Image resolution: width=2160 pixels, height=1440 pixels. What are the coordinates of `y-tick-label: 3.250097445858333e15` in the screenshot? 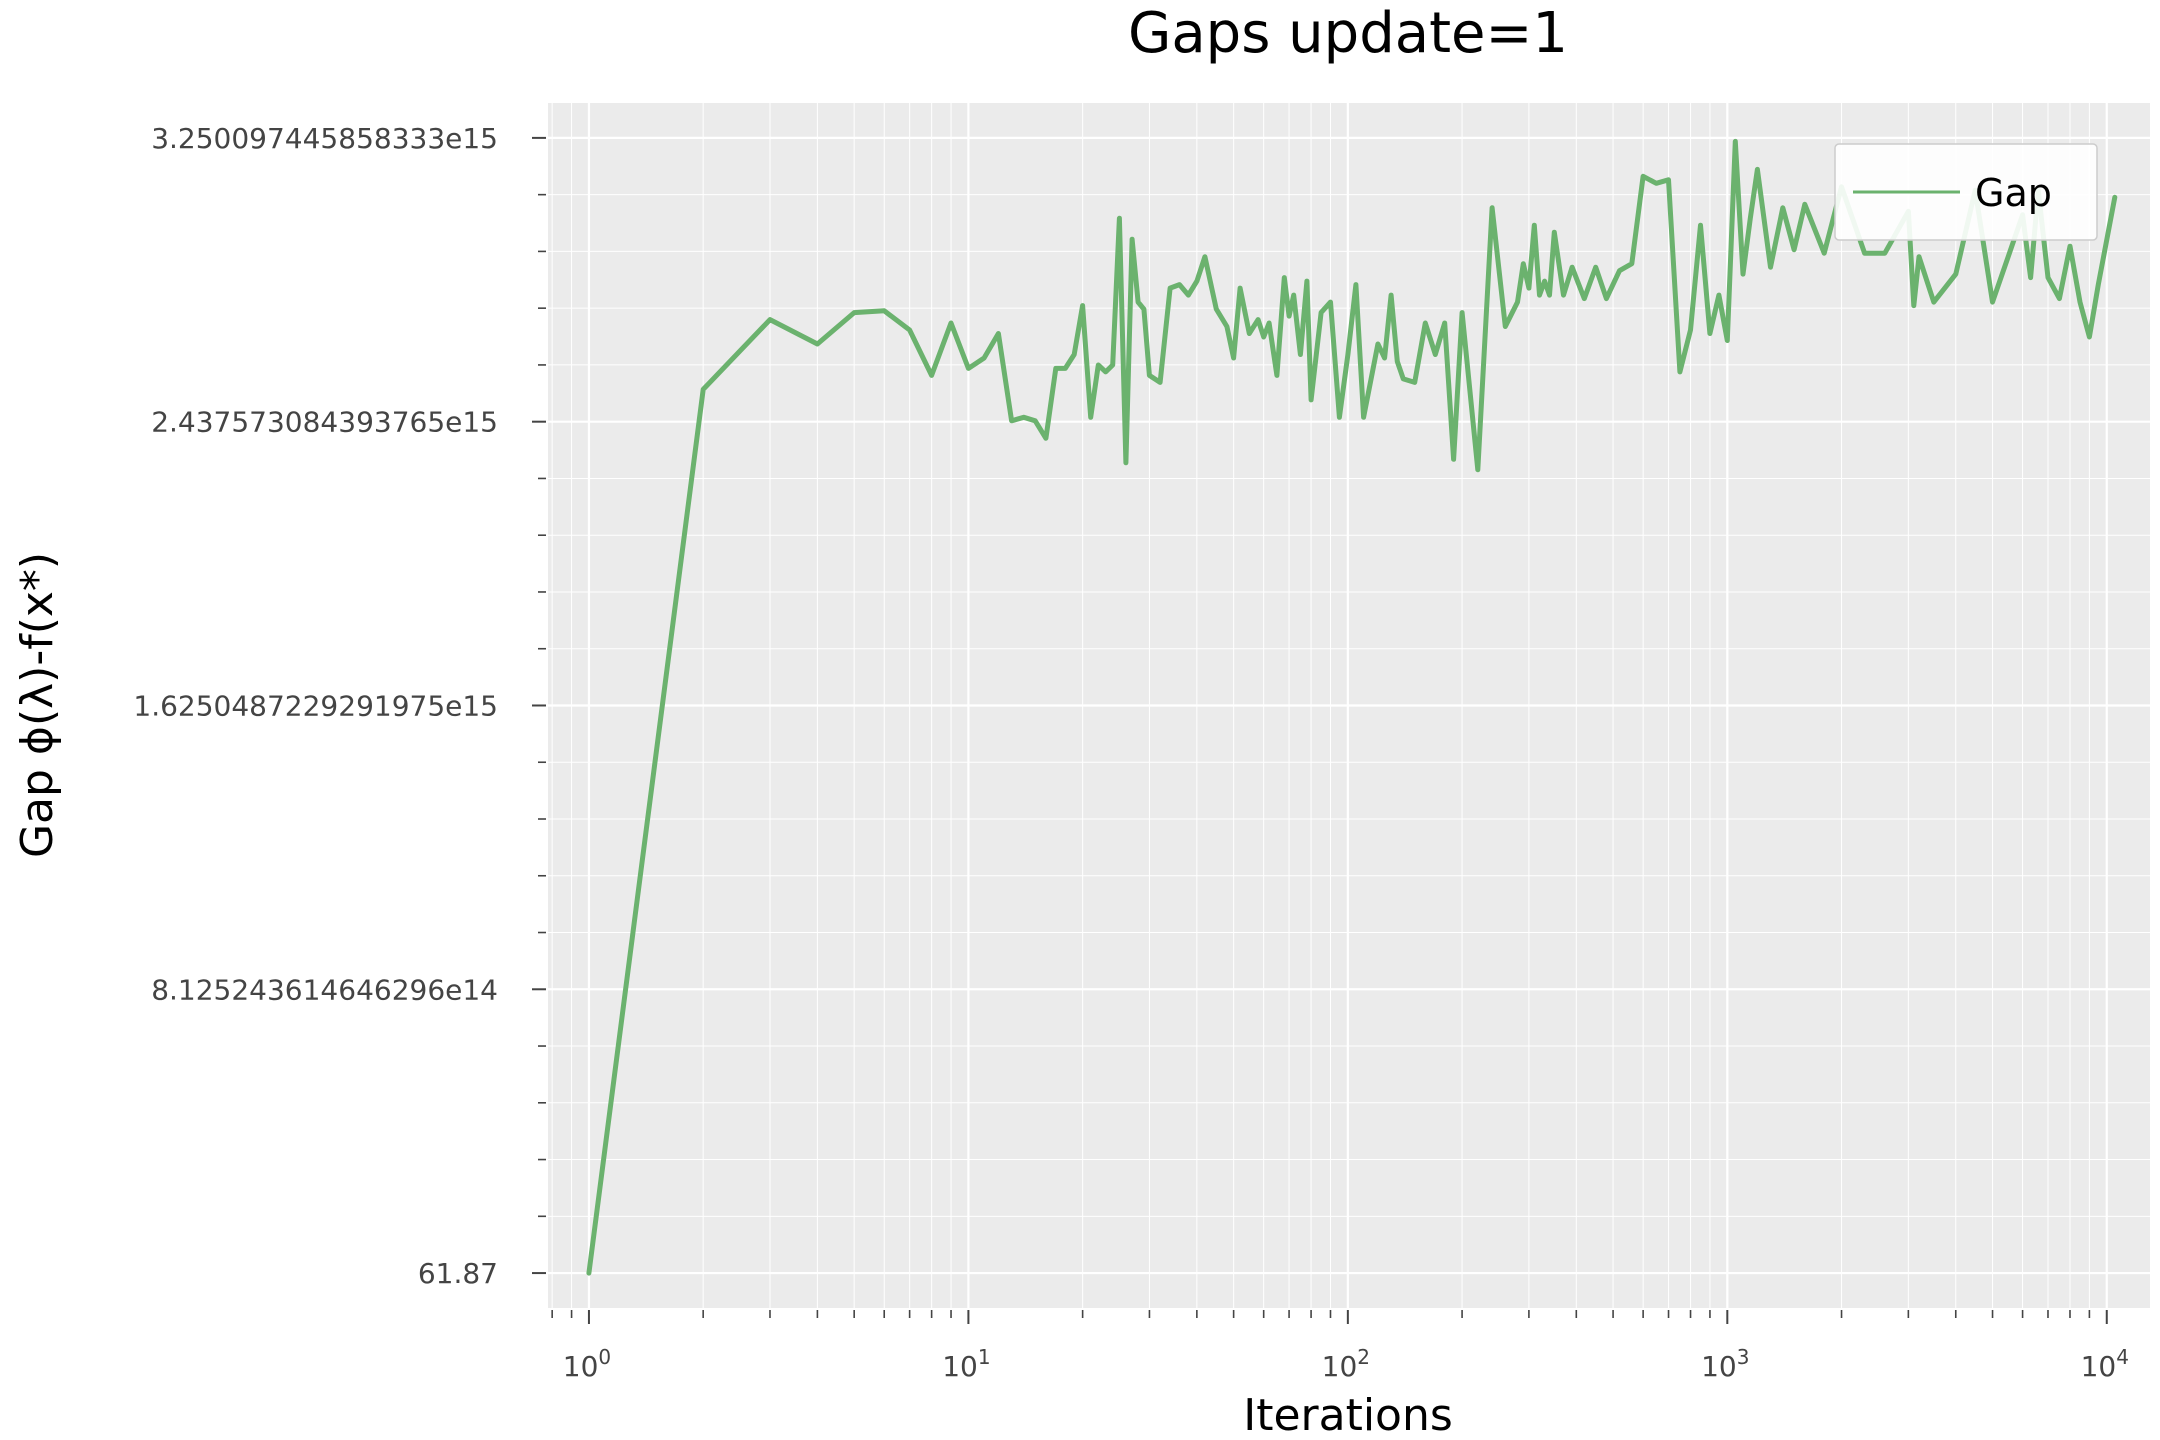 It's located at (324, 138).